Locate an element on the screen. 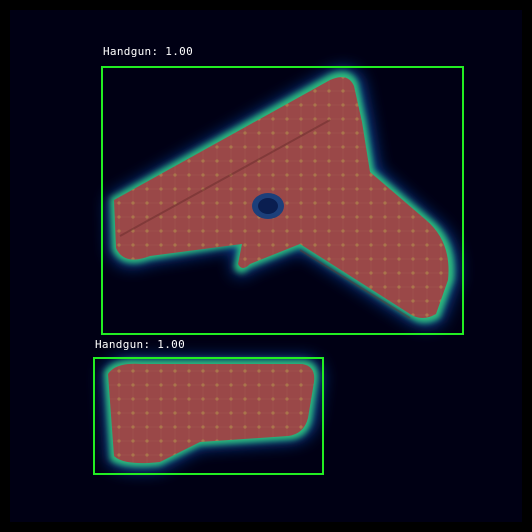 Image resolution: width=532 pixels, height=532 pixels. detection-label-2: Handgun: 1.00 is located at coordinates (140, 344).